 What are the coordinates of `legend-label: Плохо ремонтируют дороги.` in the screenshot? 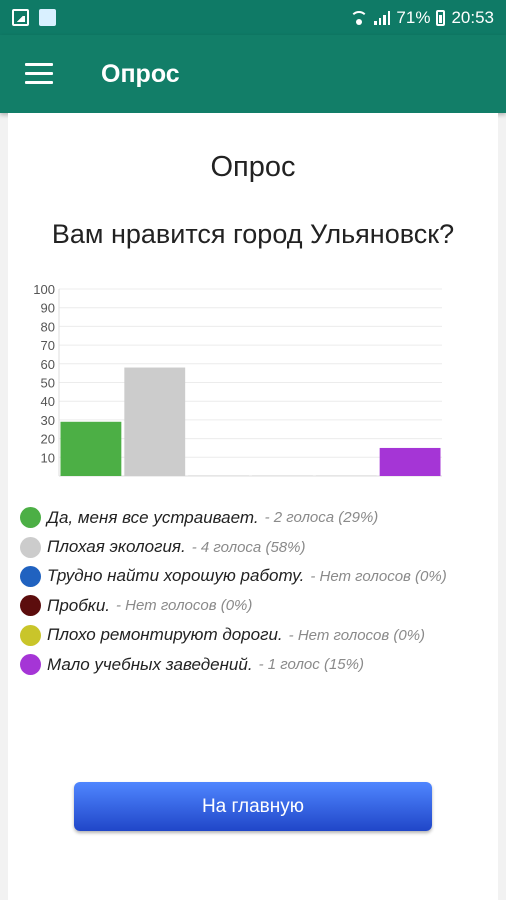 It's located at (165, 635).